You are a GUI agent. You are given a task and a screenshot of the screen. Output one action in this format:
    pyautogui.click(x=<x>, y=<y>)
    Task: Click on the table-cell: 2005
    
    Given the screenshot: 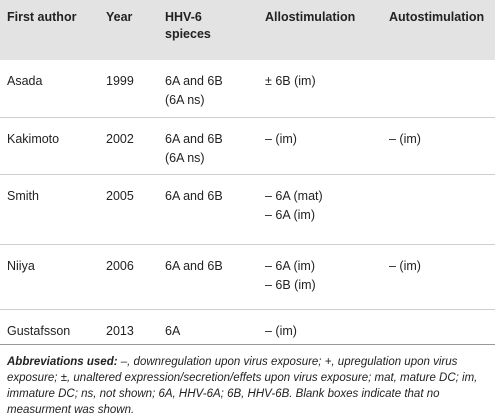 What is the action you would take?
    pyautogui.click(x=128, y=209)
    